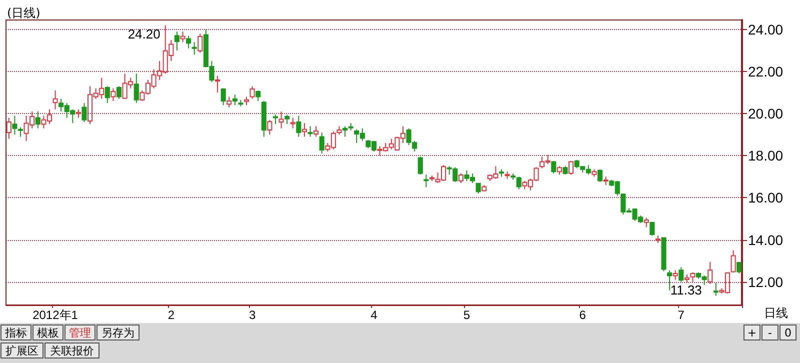 The width and height of the screenshot is (800, 363). Describe the element at coordinates (144, 34) in the screenshot. I see `annotation: 24.20` at that location.